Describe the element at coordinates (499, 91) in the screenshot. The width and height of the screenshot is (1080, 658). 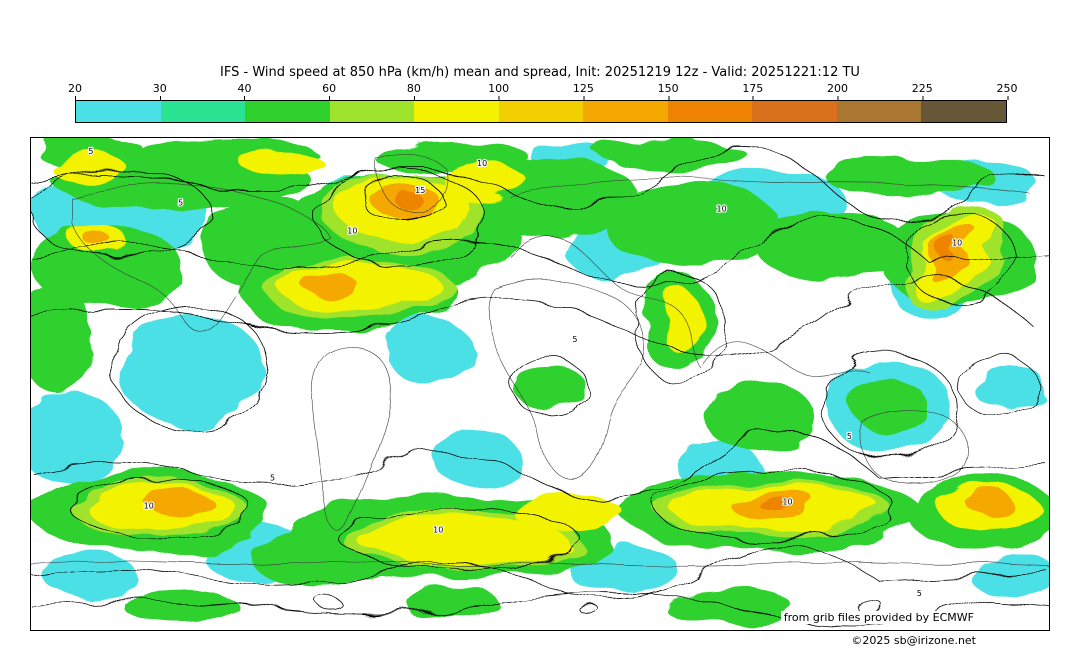
I see `colorbar-tick-label: 100` at that location.